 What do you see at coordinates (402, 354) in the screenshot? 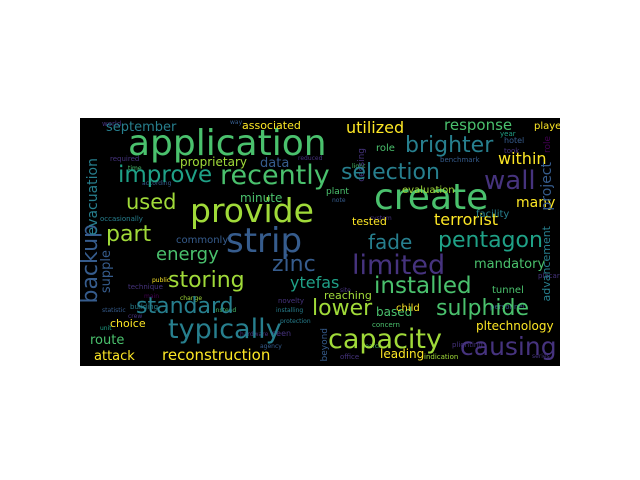
I see `word-leading: leading` at bounding box center [402, 354].